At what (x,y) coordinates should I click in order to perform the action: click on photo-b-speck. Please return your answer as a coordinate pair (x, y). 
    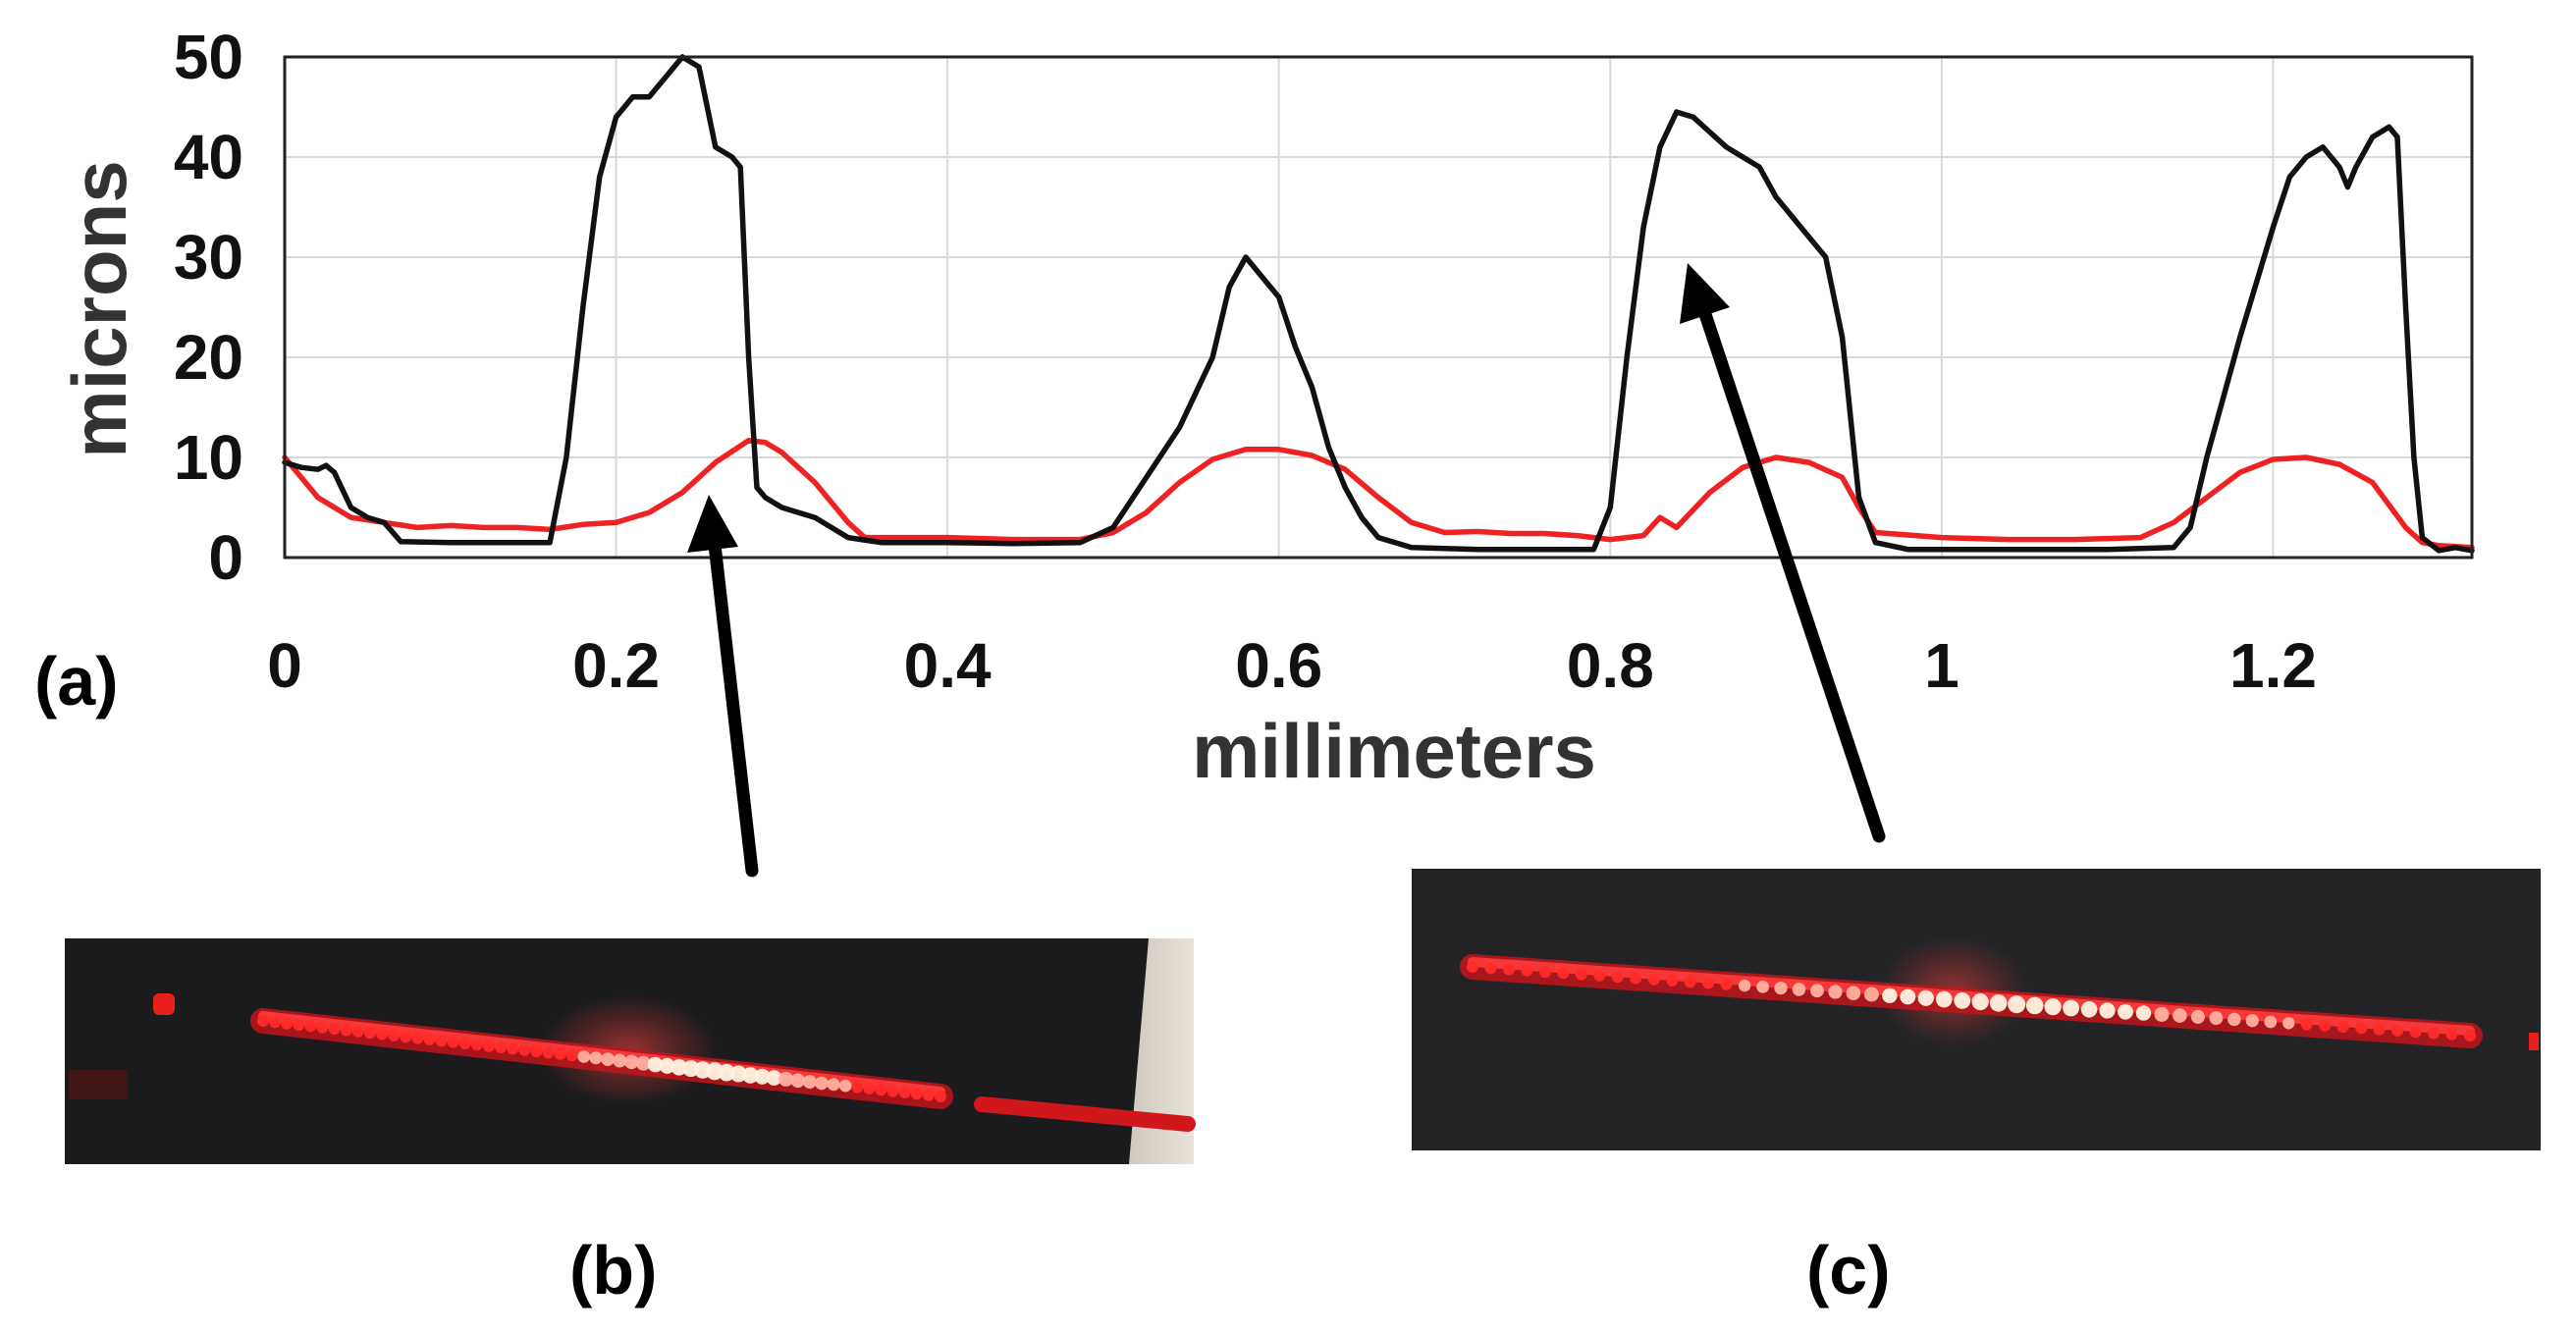
    Looking at the image, I should click on (164, 1004).